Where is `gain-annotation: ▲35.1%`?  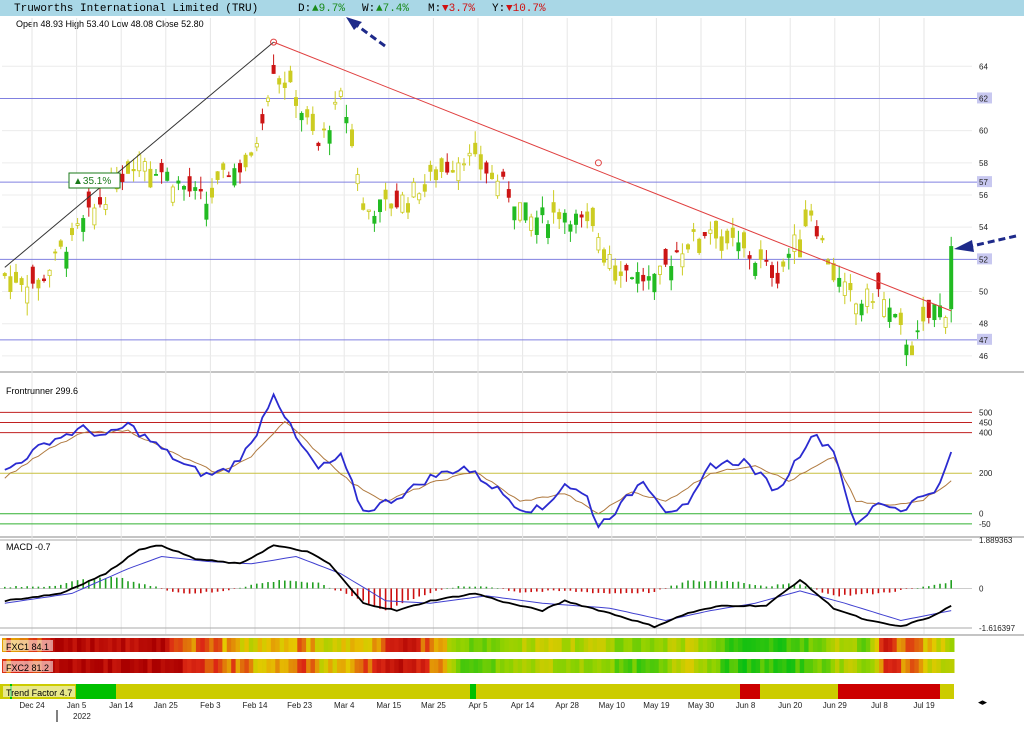 gain-annotation: ▲35.1% is located at coordinates (94, 180).